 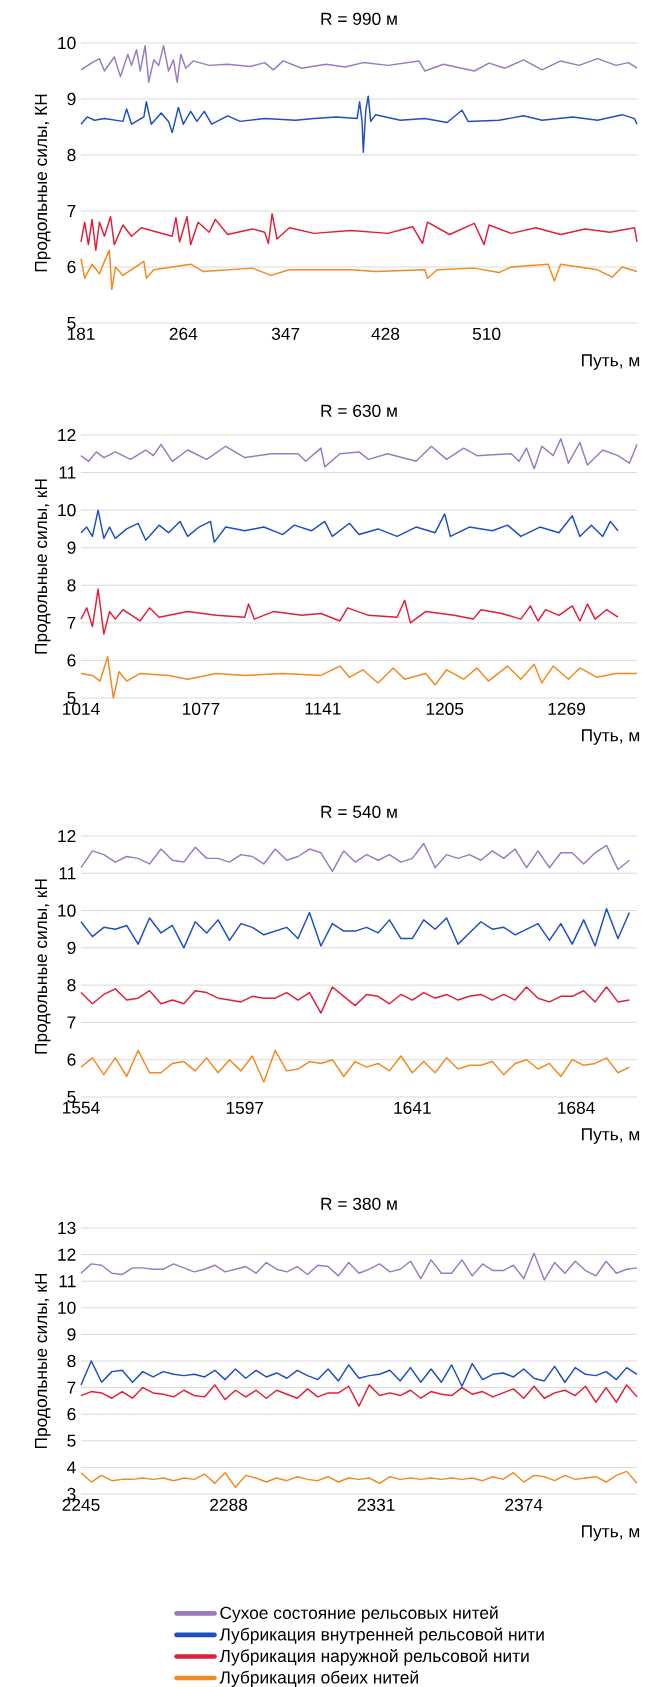 I want to click on chart-title: R = 630 м, so click(x=359, y=410).